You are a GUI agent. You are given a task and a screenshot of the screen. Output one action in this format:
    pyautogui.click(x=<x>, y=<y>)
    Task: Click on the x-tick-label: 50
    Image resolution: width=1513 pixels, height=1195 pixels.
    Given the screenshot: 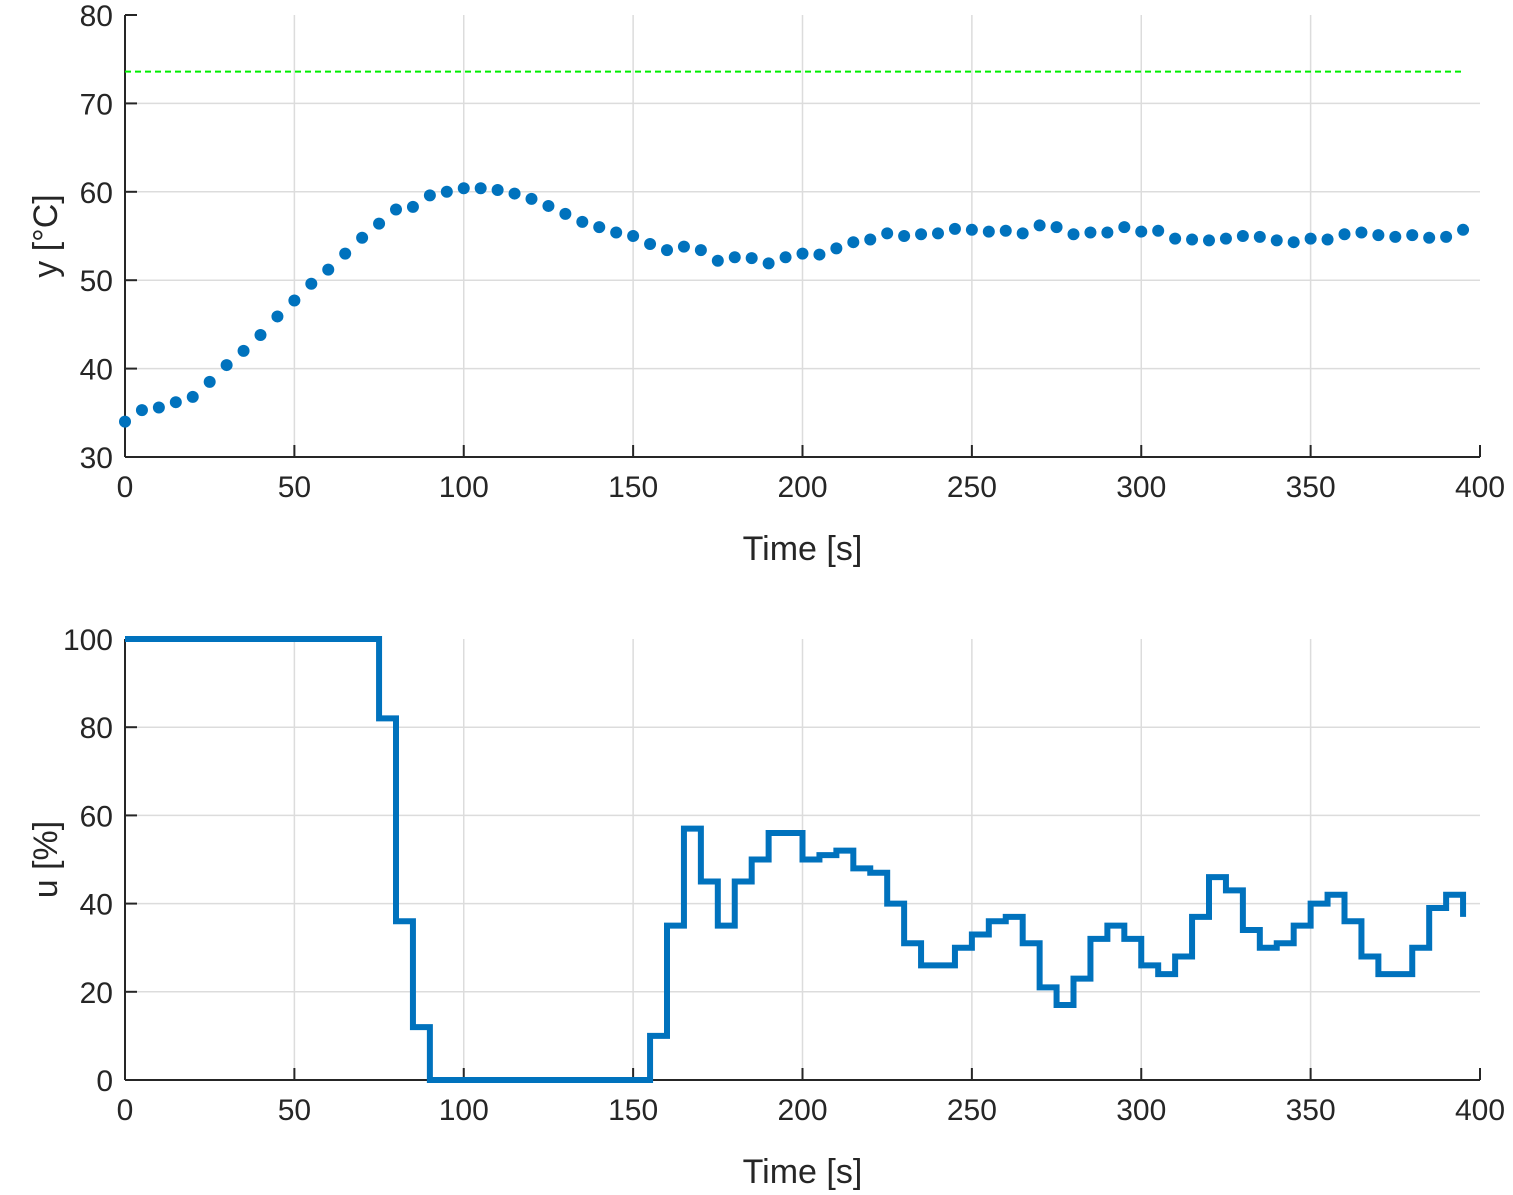 What is the action you would take?
    pyautogui.click(x=294, y=1110)
    